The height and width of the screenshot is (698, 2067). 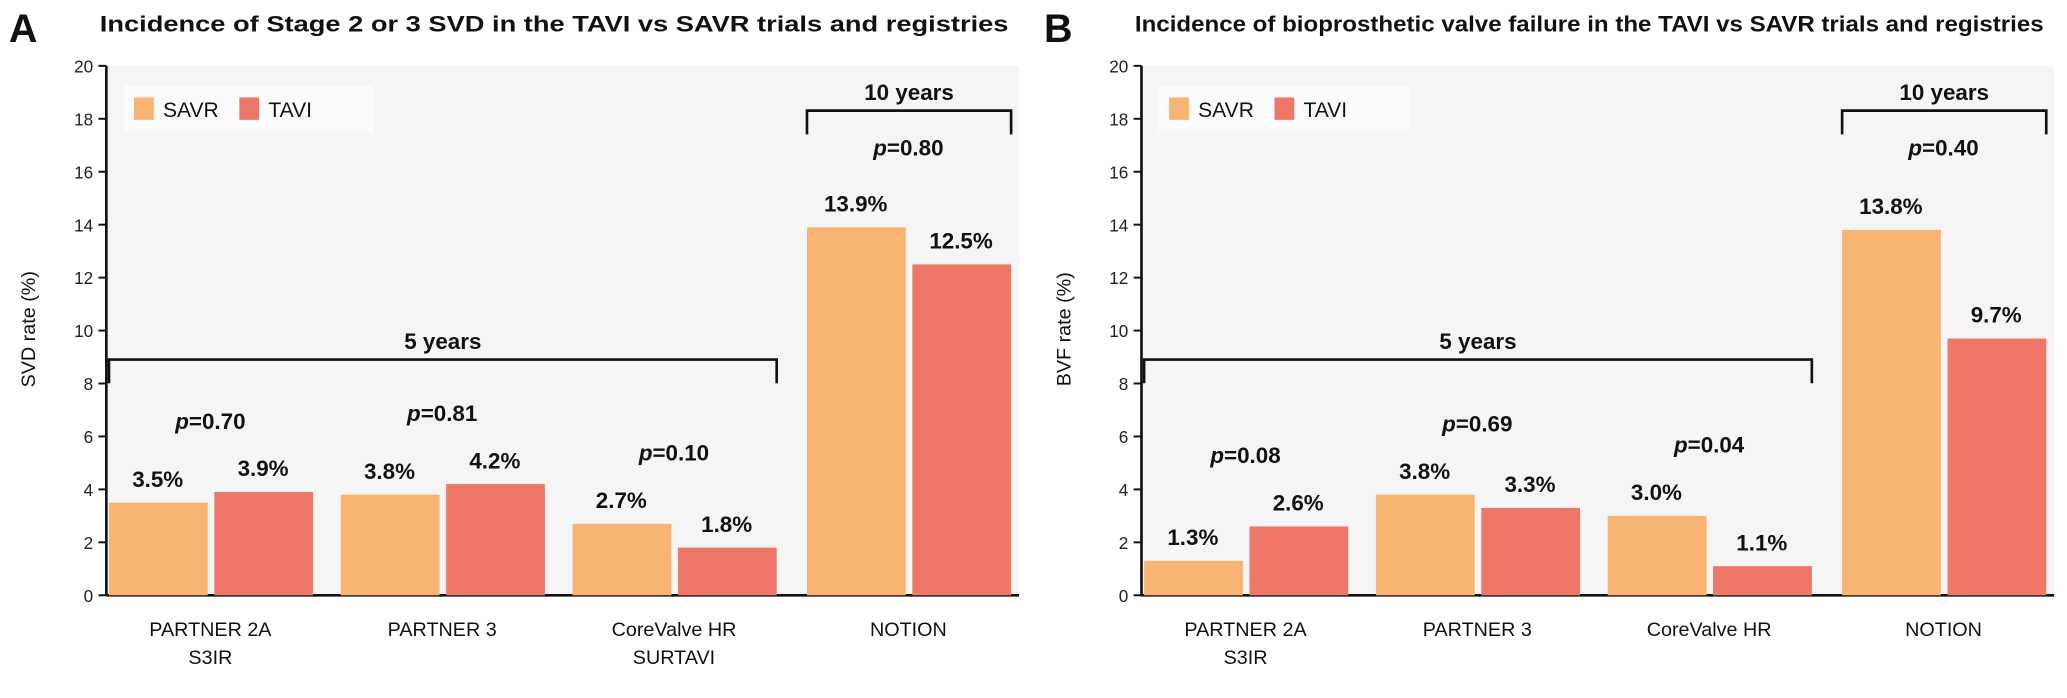 What do you see at coordinates (1298, 503) in the screenshot?
I see `bar-value-label: 2.6%` at bounding box center [1298, 503].